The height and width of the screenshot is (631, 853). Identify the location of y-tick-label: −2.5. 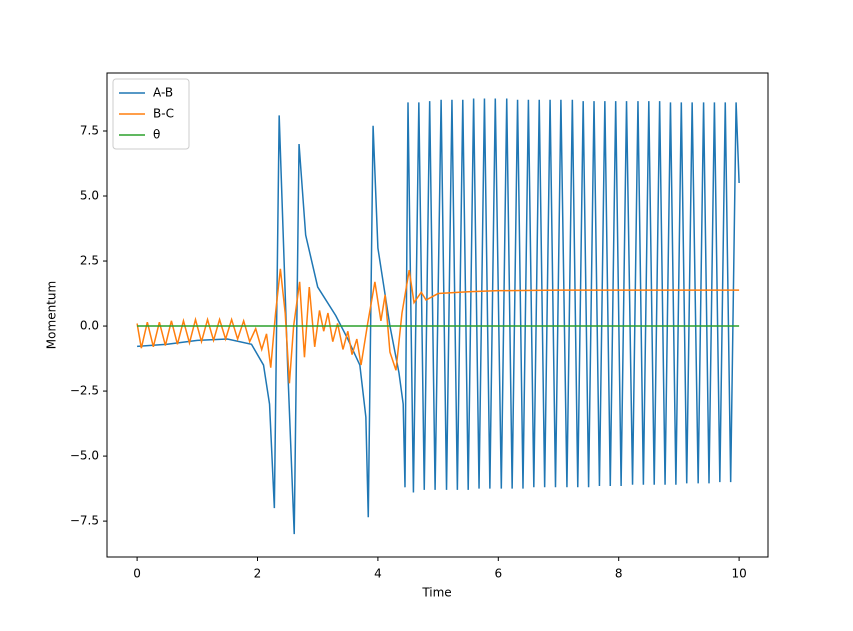
(84, 391).